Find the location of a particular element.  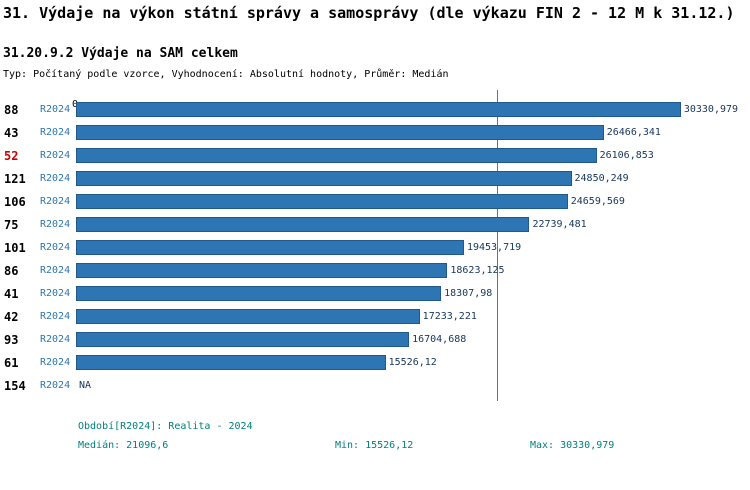

footer-min: Min: 15526,12 is located at coordinates (374, 445).